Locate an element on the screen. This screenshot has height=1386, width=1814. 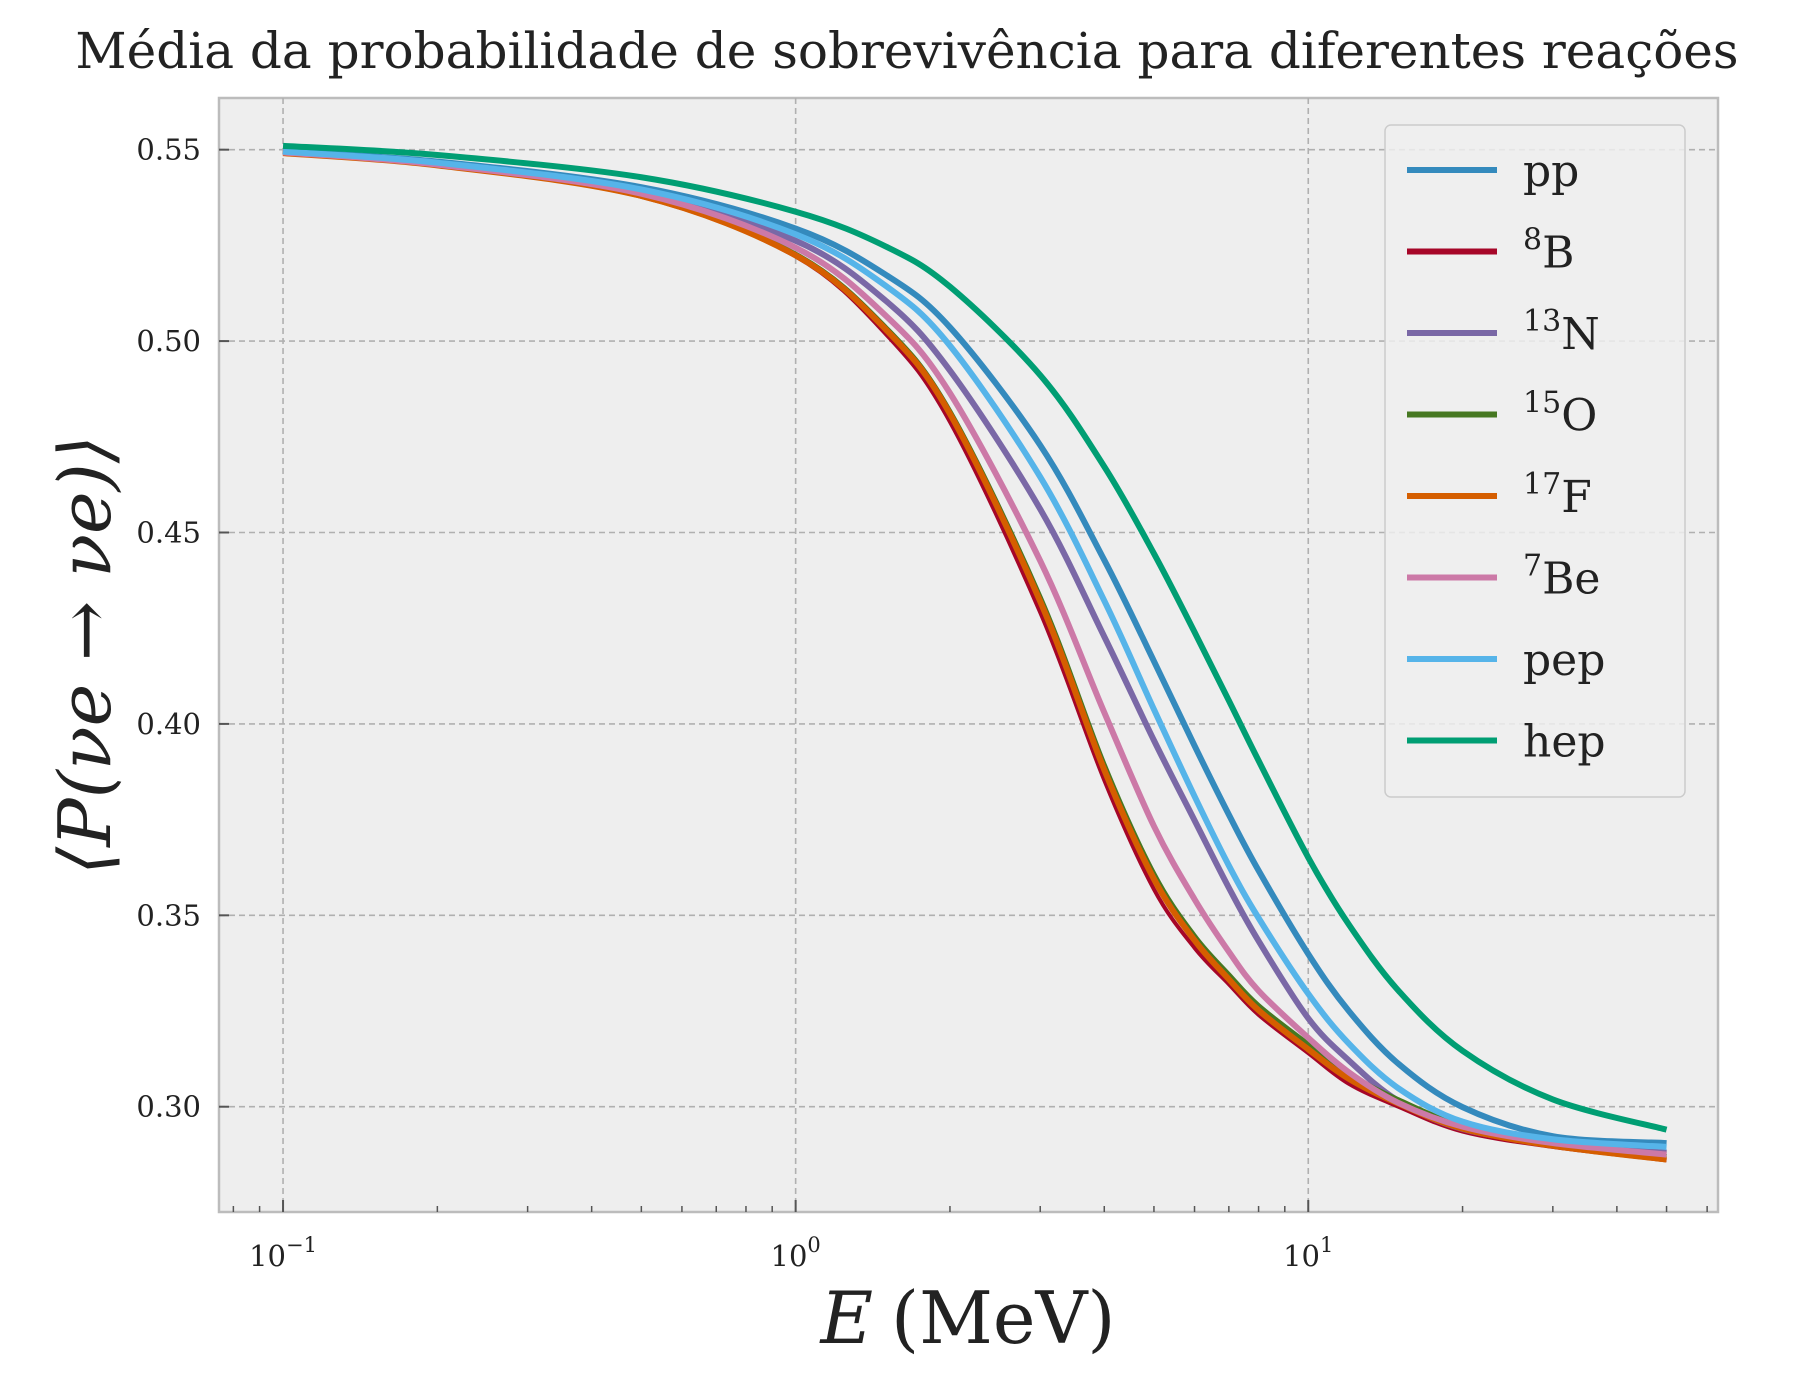
legend-label: hep is located at coordinates (1564, 742).